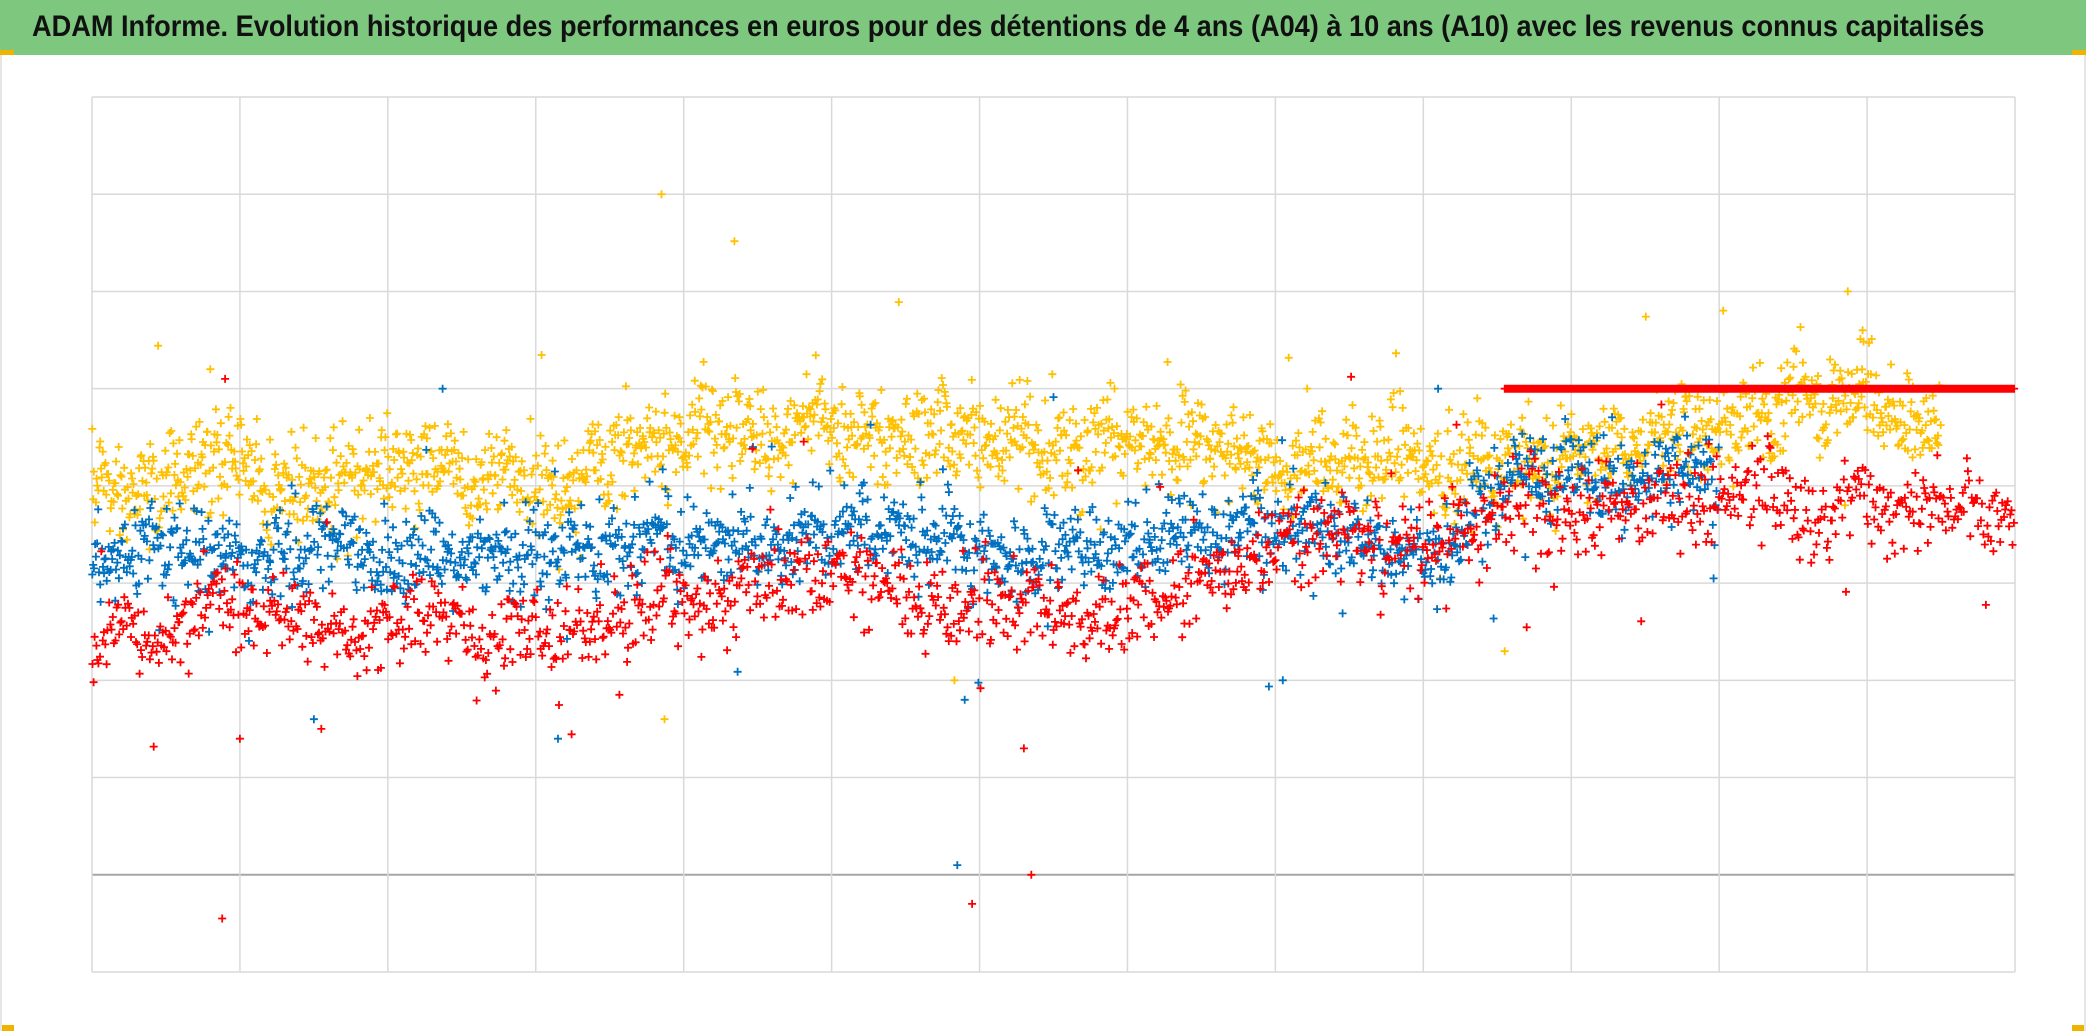  What do you see at coordinates (7, 57) in the screenshot?
I see `corner-marker-top-left` at bounding box center [7, 57].